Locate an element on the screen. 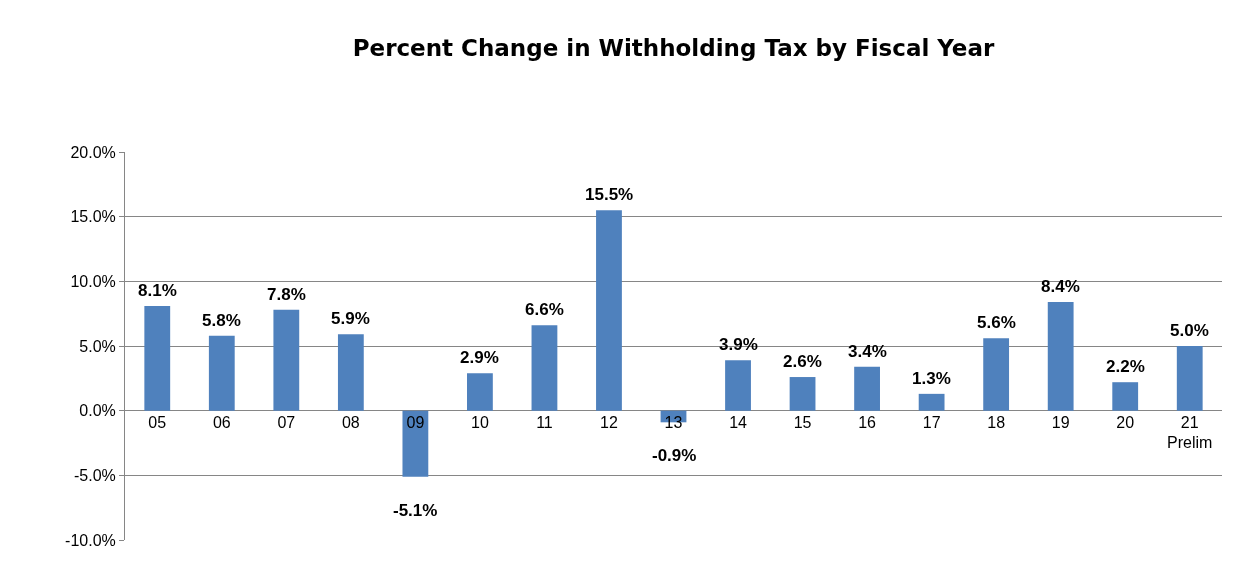 The image size is (1248, 569). chart-title: Percent Change in Withholding Tax by Fiscal Year is located at coordinates (673, 47).